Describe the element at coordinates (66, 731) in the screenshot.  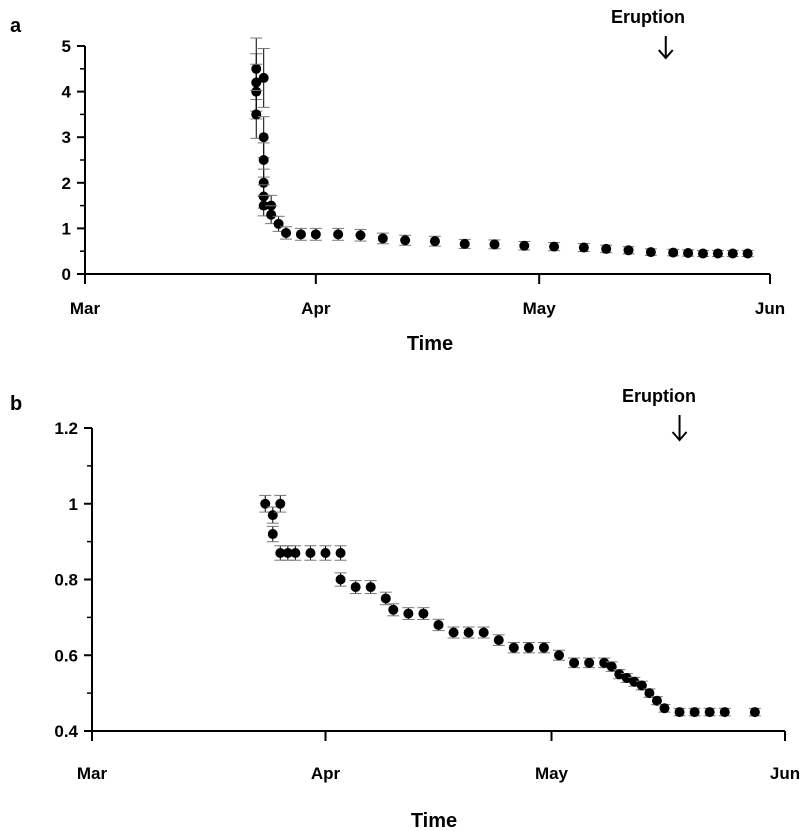
I see `y-tick-label: 0.4` at that location.